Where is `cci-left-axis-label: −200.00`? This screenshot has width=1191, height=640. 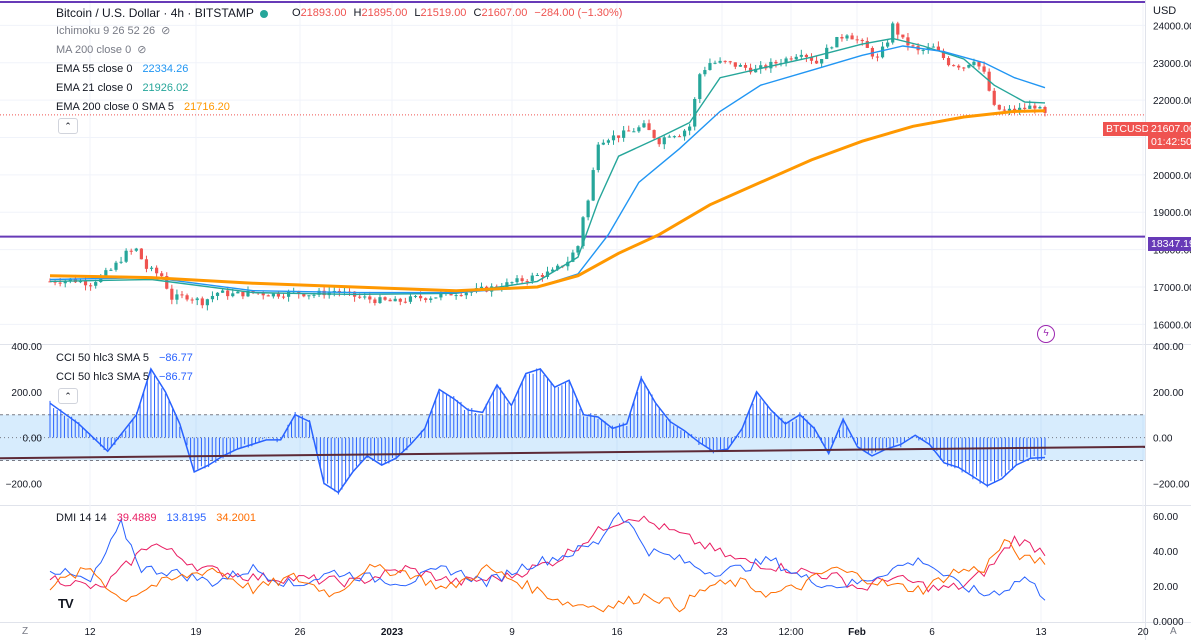
cci-left-axis-label: −200.00 is located at coordinates (24, 484).